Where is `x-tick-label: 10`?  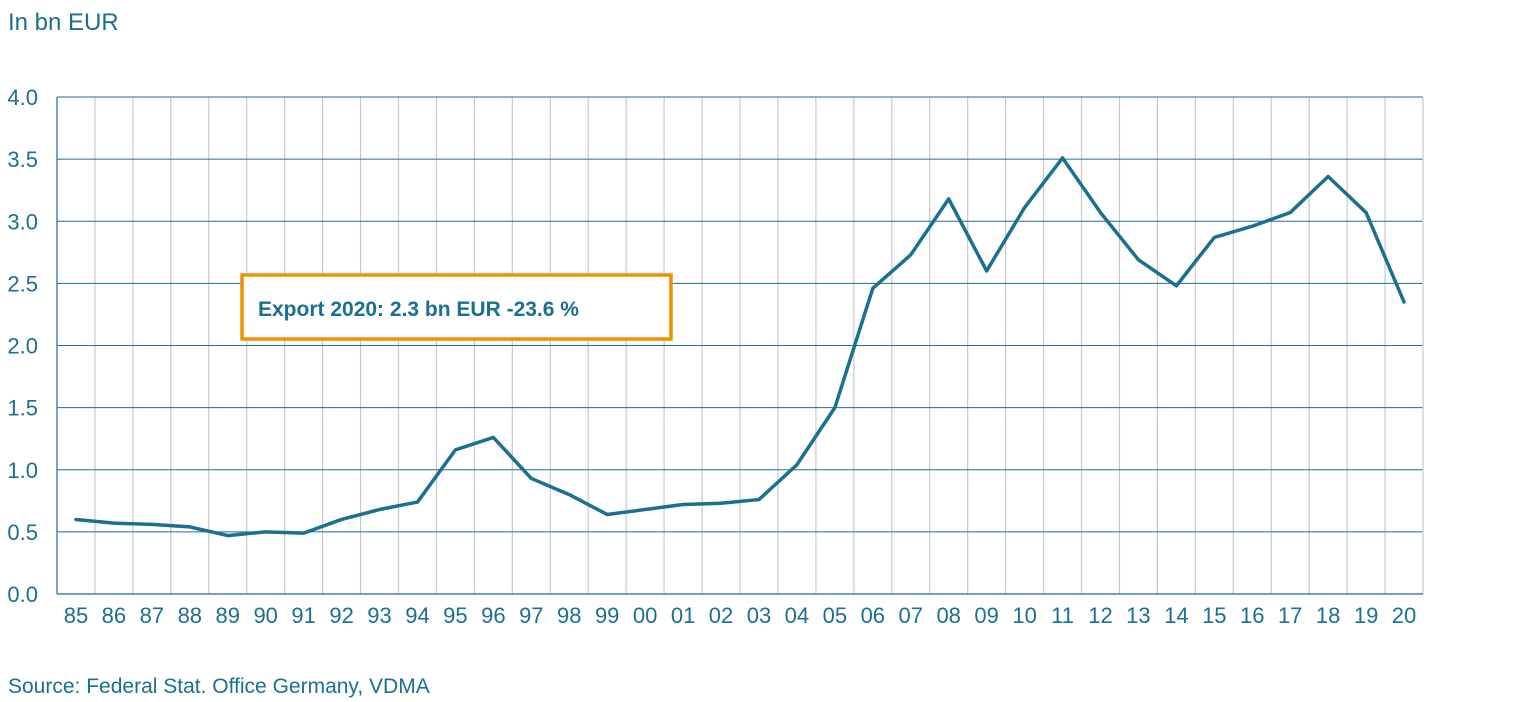
x-tick-label: 10 is located at coordinates (1024, 615).